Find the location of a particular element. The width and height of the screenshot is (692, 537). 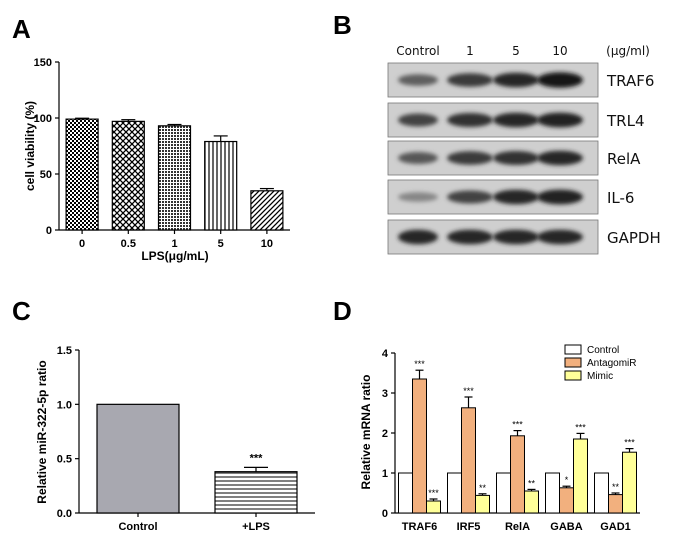

panel-label-a: A is located at coordinates (21, 29).